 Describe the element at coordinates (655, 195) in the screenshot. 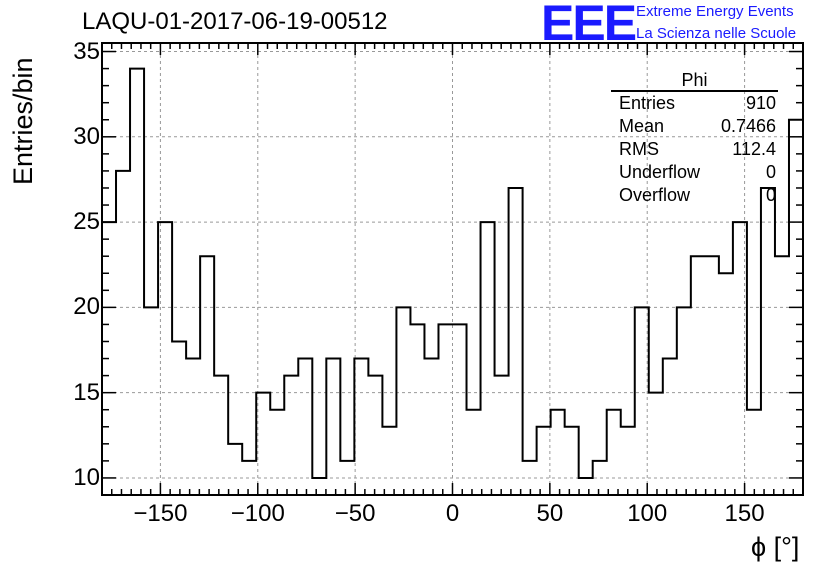

I see `stats-label: Overflow` at that location.